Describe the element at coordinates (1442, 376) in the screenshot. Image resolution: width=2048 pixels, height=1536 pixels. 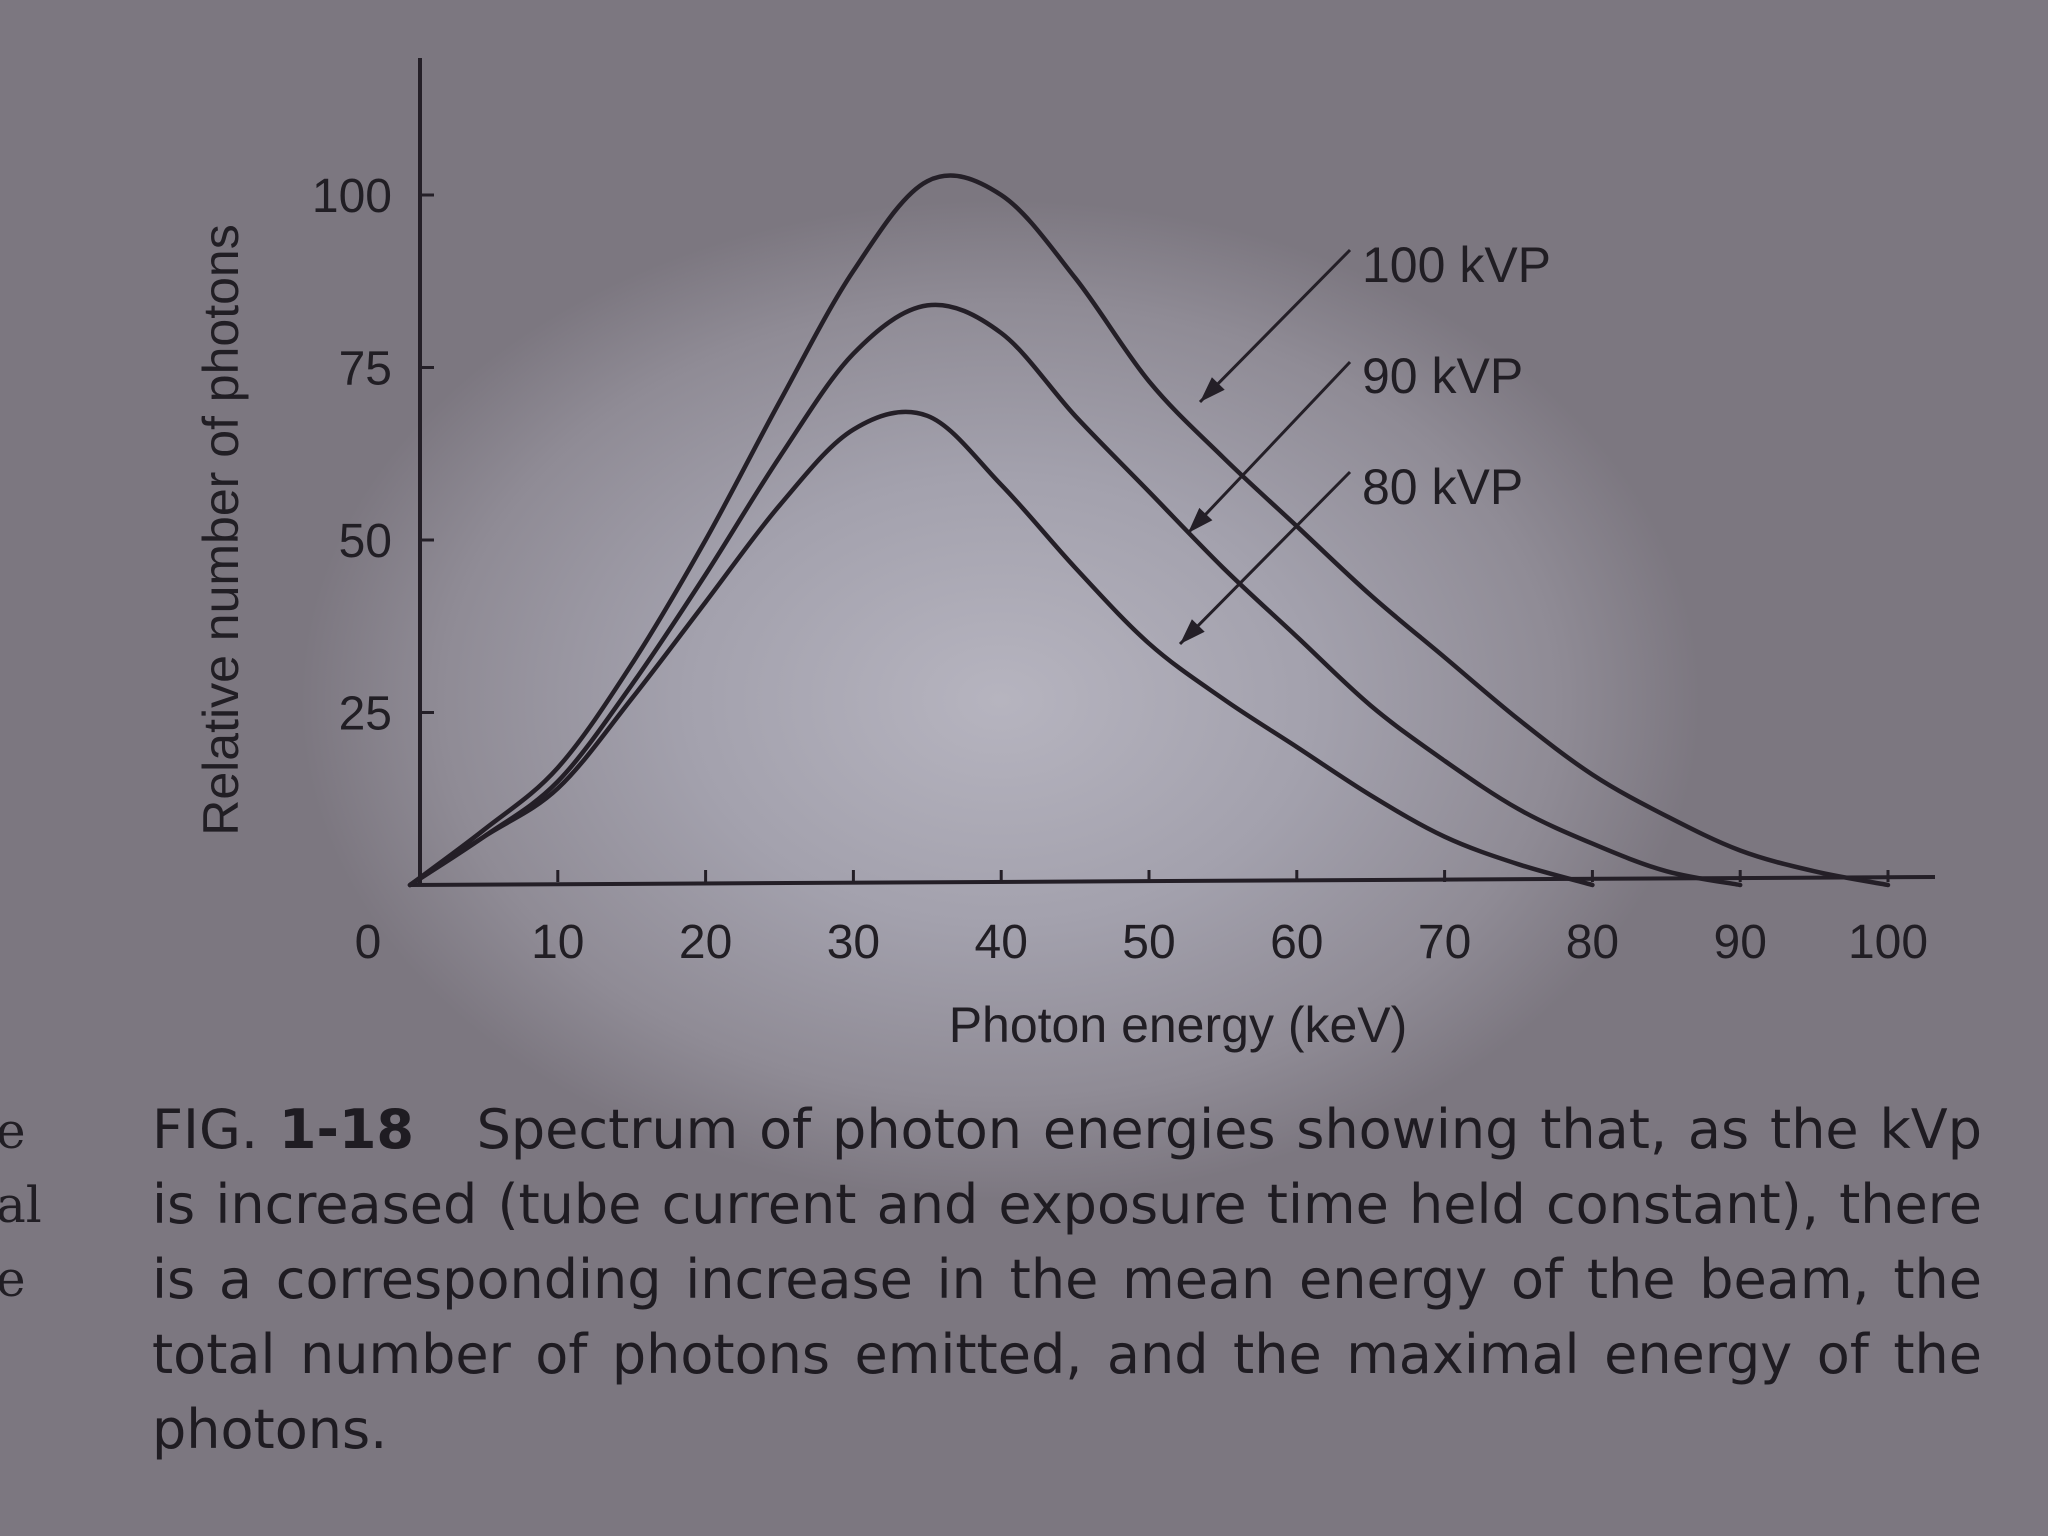
I see `series-label: 90 kVP` at that location.